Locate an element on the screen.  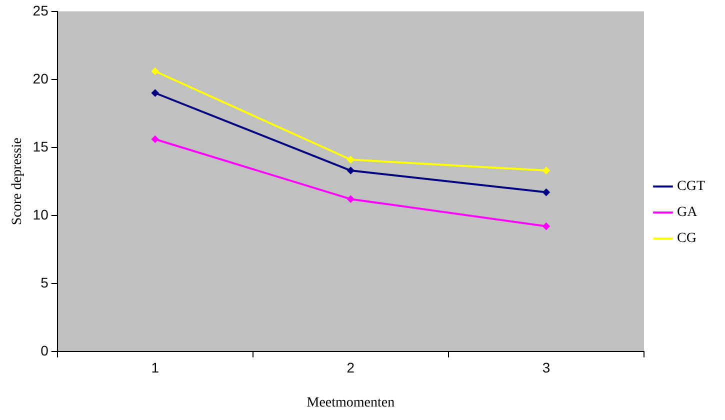
x-tick-label: 1 is located at coordinates (155, 368).